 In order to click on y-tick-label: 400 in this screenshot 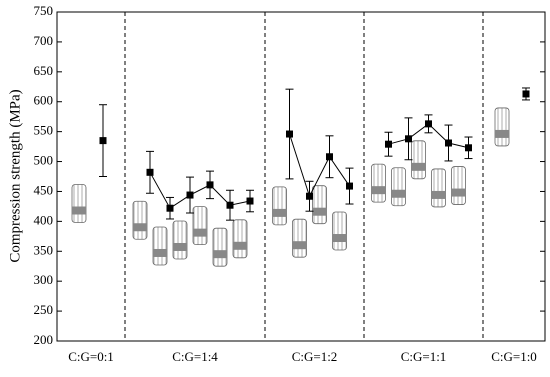, I will do `click(44, 219)`.